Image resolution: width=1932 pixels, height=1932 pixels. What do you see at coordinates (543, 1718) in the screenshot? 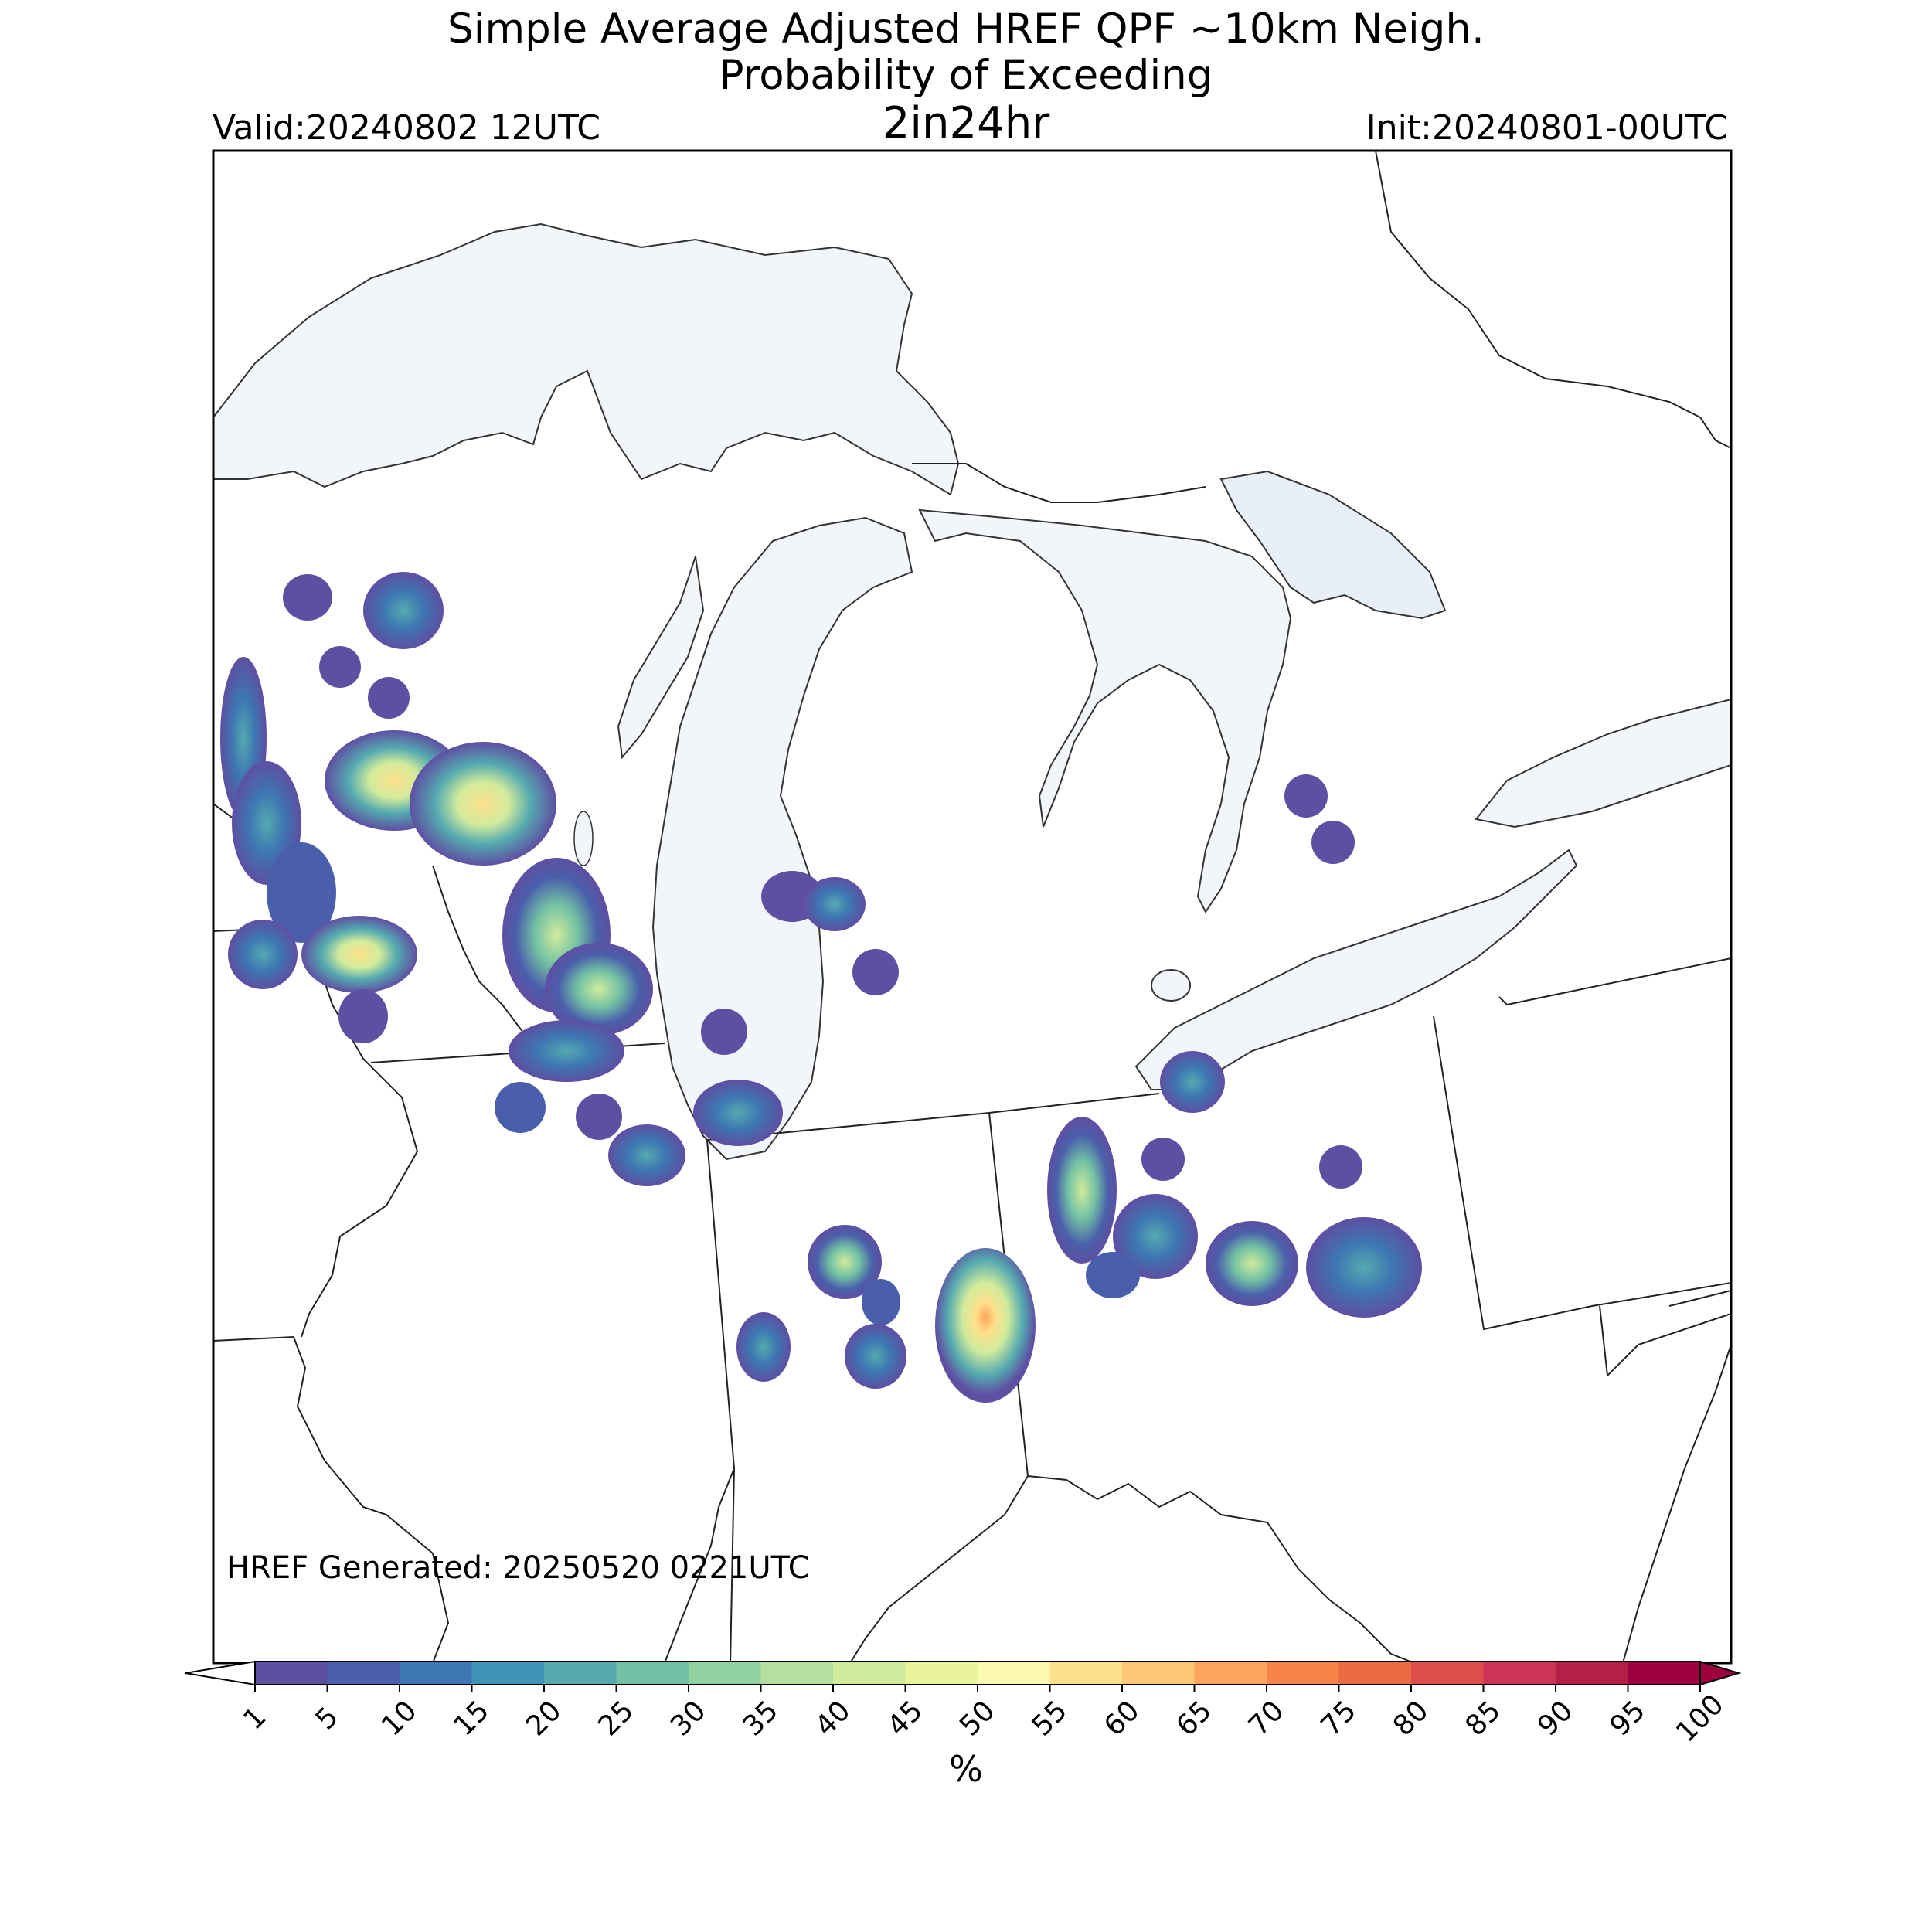
I see `colorbar-tick-label: 20` at bounding box center [543, 1718].